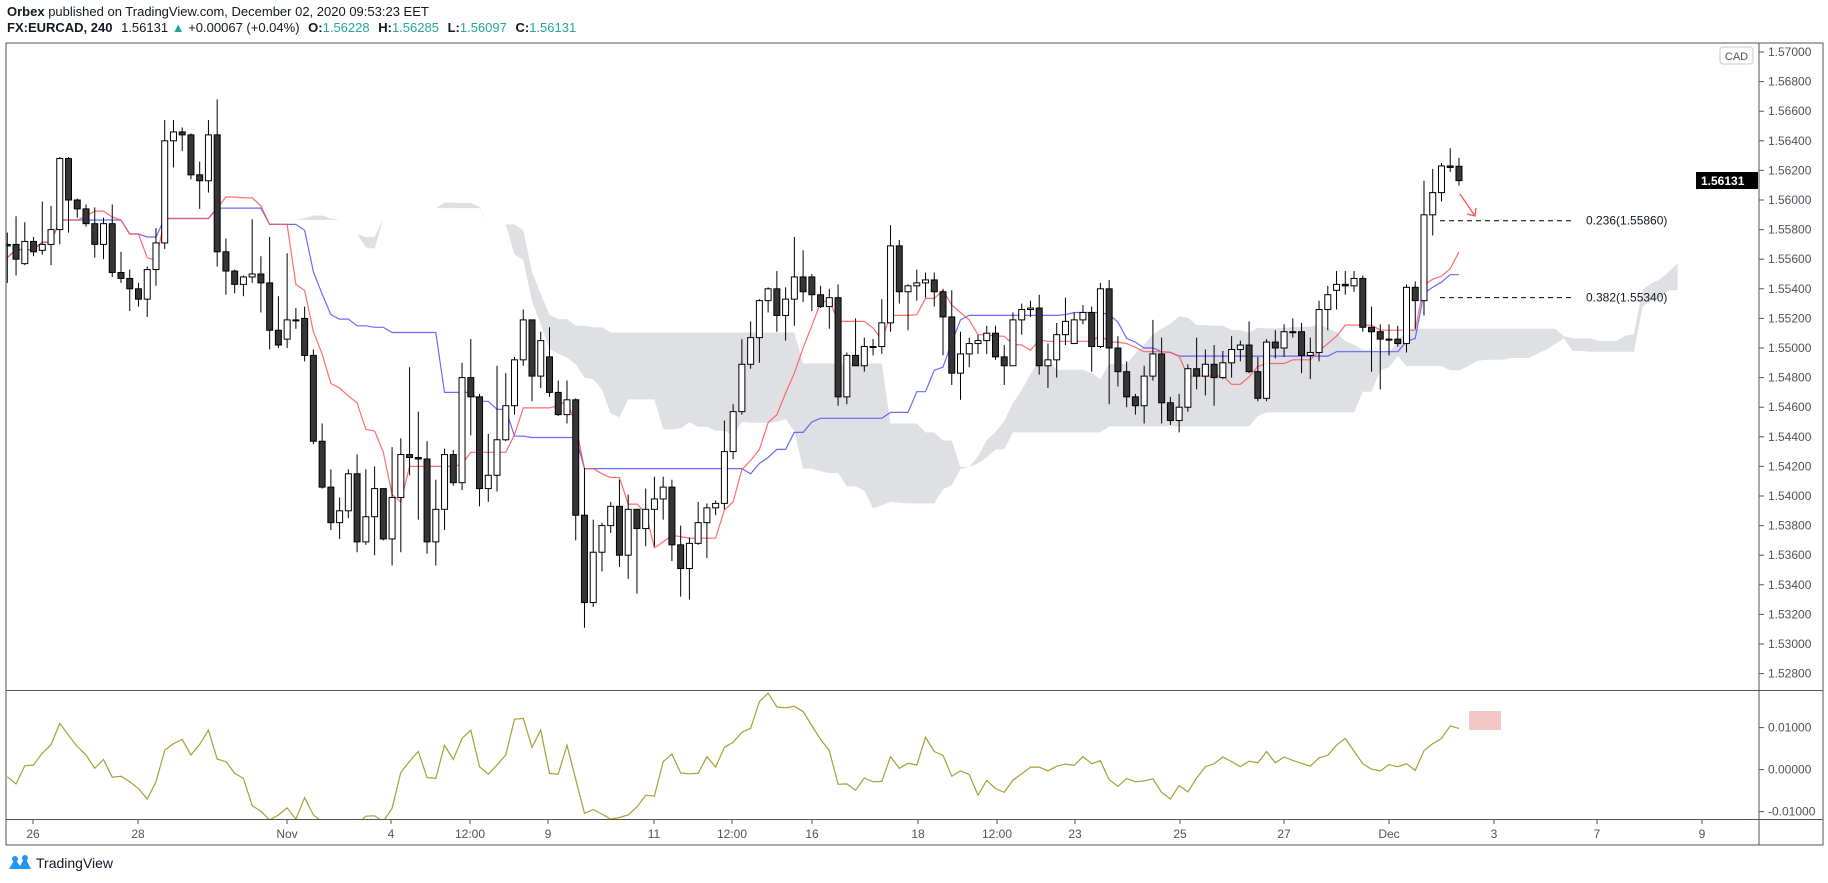 This screenshot has height=883, width=1828. Describe the element at coordinates (60, 863) in the screenshot. I see `tradingview-logo: TradingView` at that location.